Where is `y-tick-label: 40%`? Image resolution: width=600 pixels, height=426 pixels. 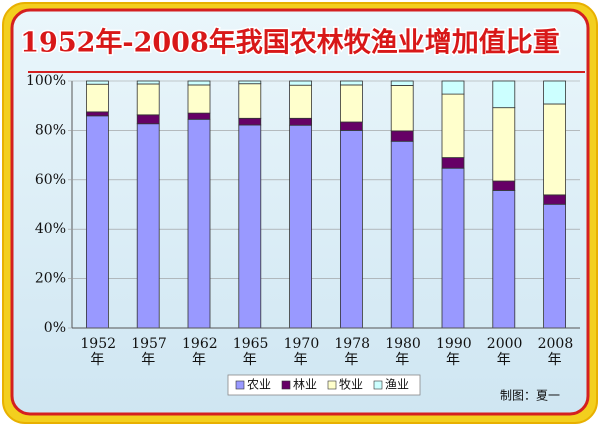
y-tick-label: 40% is located at coordinates (50, 229).